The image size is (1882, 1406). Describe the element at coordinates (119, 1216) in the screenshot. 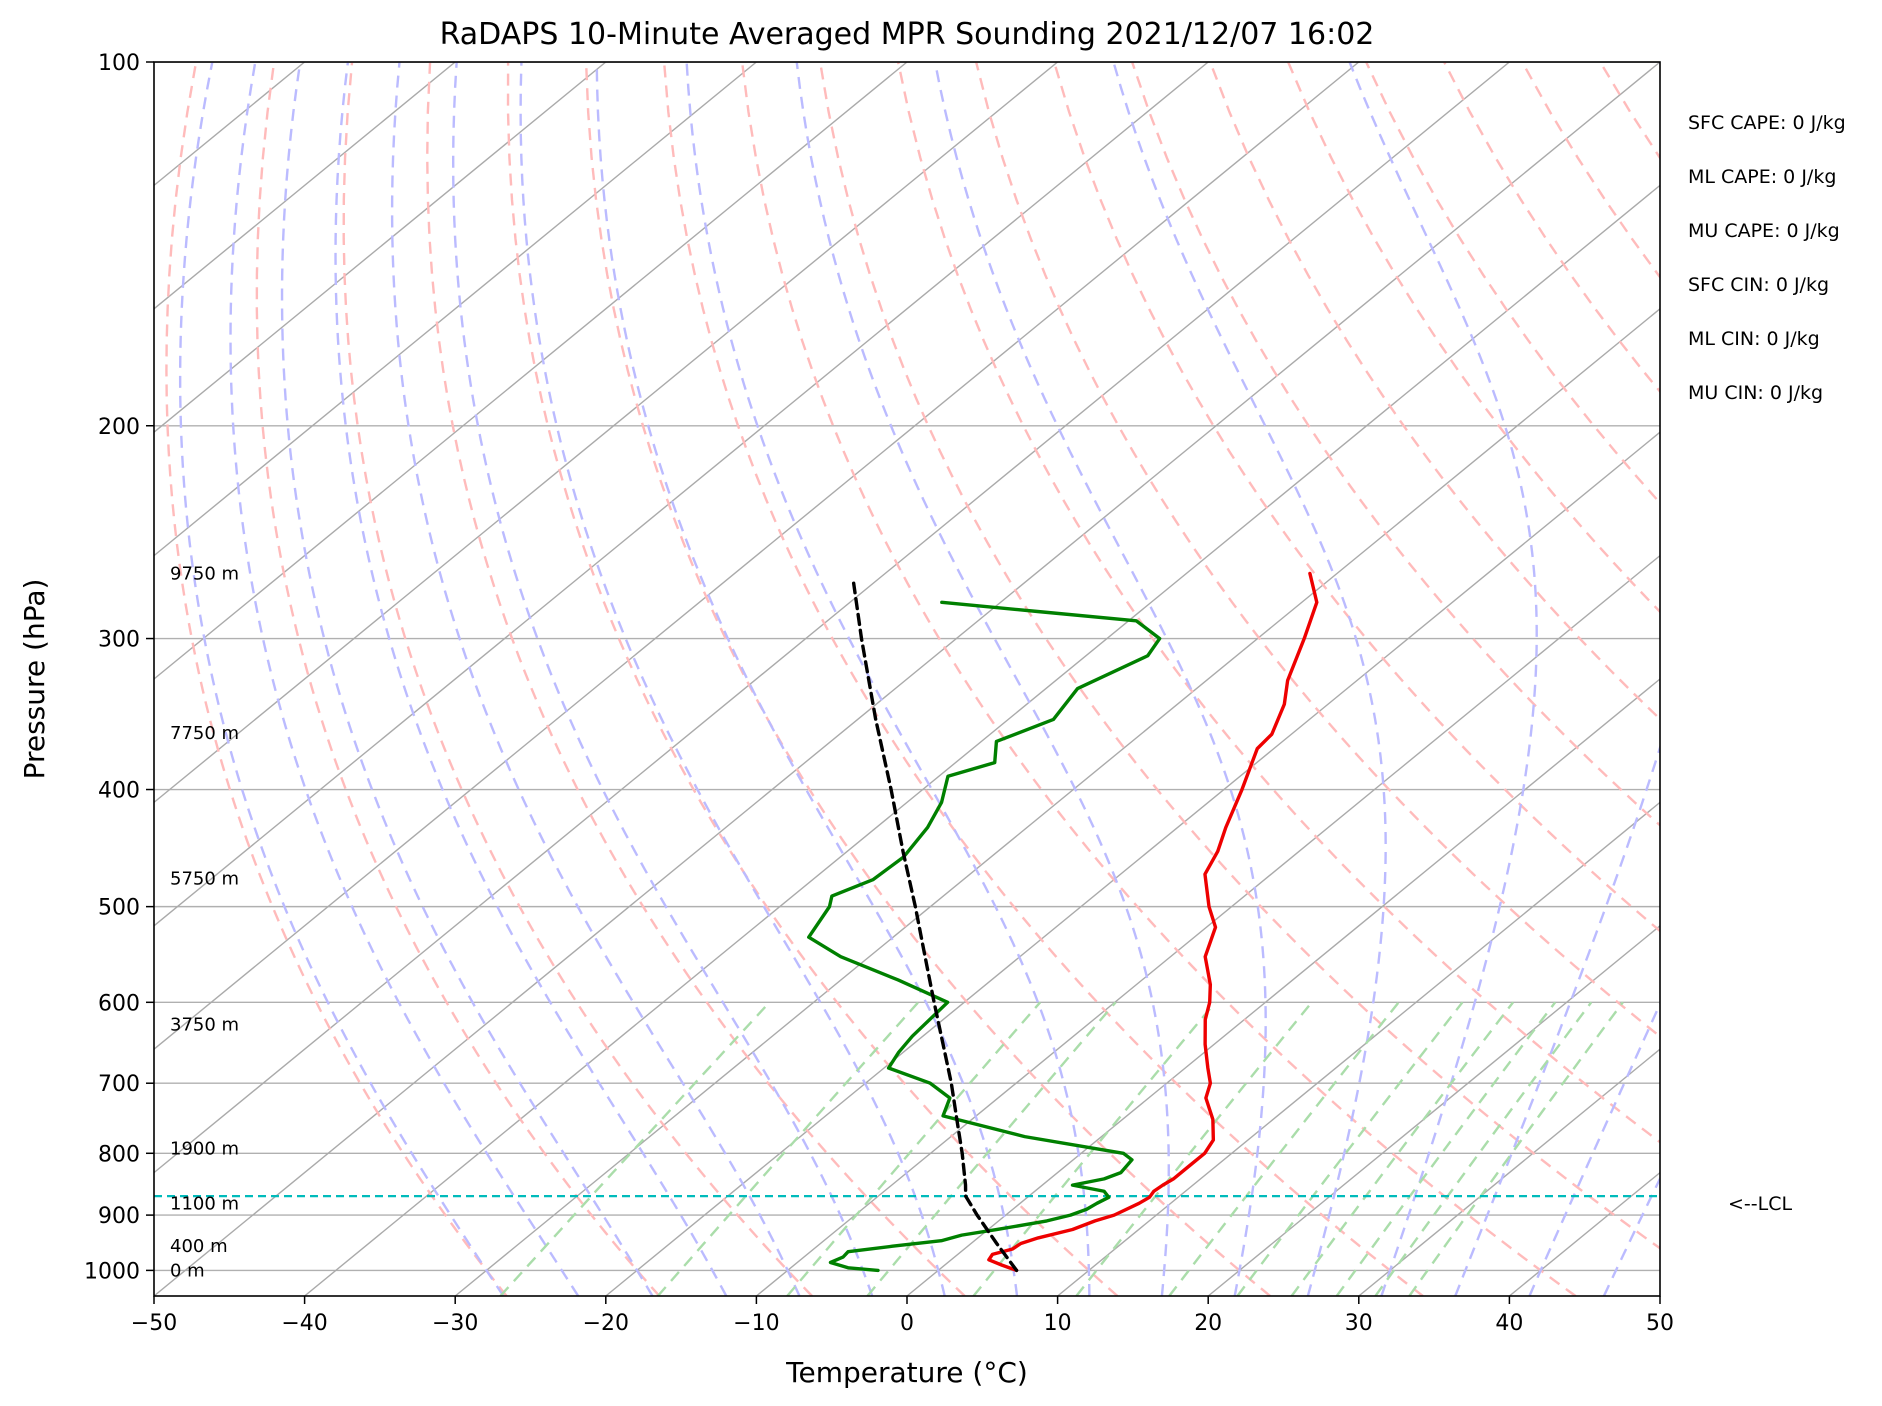

I see `y-tick-label: 900` at that location.